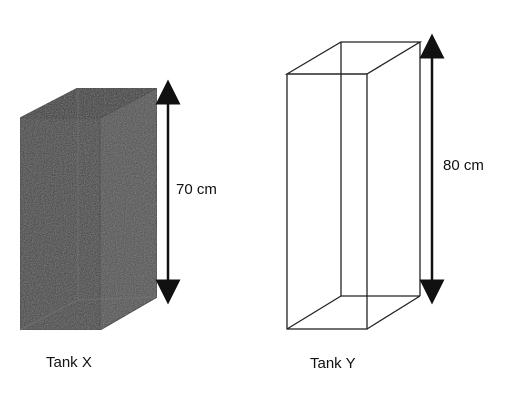 The width and height of the screenshot is (532, 401). I want to click on tank-y-front-face, so click(327, 201).